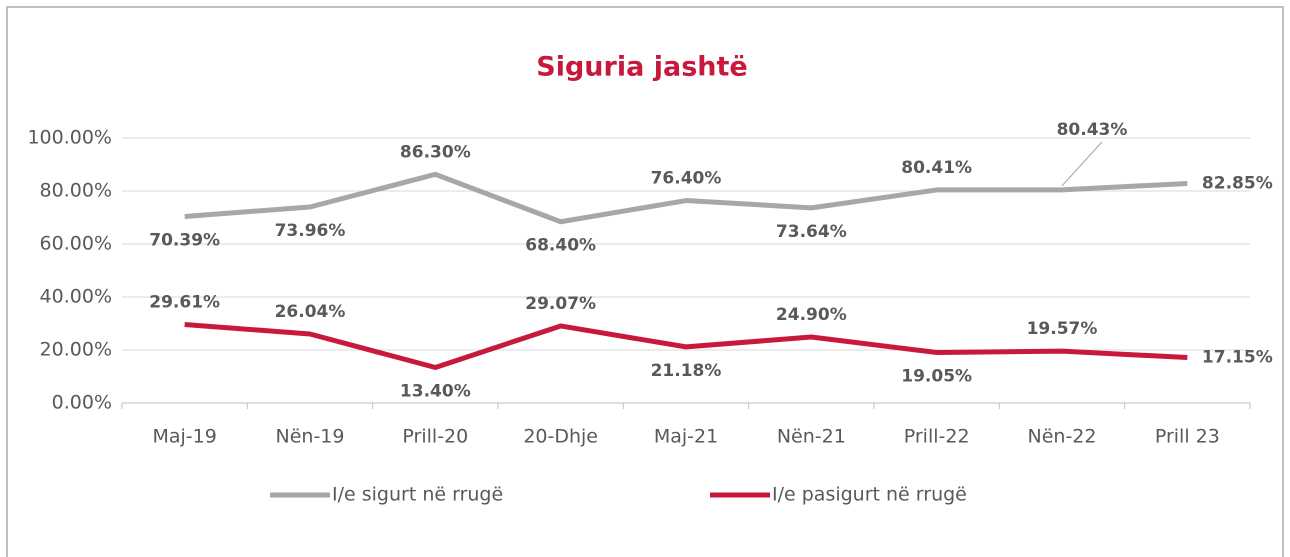  What do you see at coordinates (76, 297) in the screenshot?
I see `y-tick-label: 40.00%` at bounding box center [76, 297].